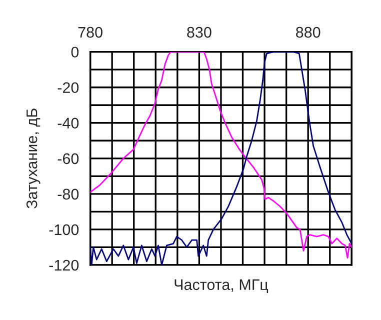 The image size is (381, 320). What do you see at coordinates (75, 52) in the screenshot?
I see `y-tick-label: 0` at bounding box center [75, 52].